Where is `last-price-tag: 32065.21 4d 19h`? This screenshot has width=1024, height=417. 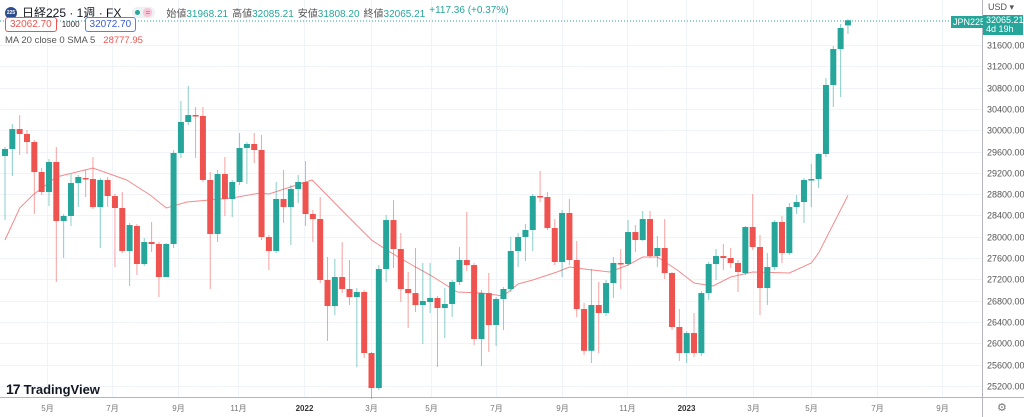 last-price-tag: 32065.21 4d 19h is located at coordinates (1003, 25).